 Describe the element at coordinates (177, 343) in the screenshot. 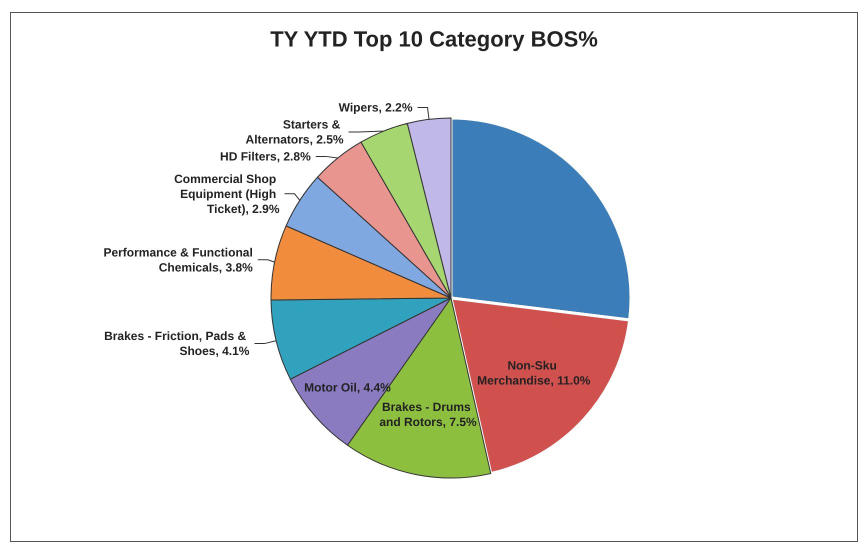

I see `slice-label: Brakes - Friction, Pads & Shoes, 4.1%` at that location.